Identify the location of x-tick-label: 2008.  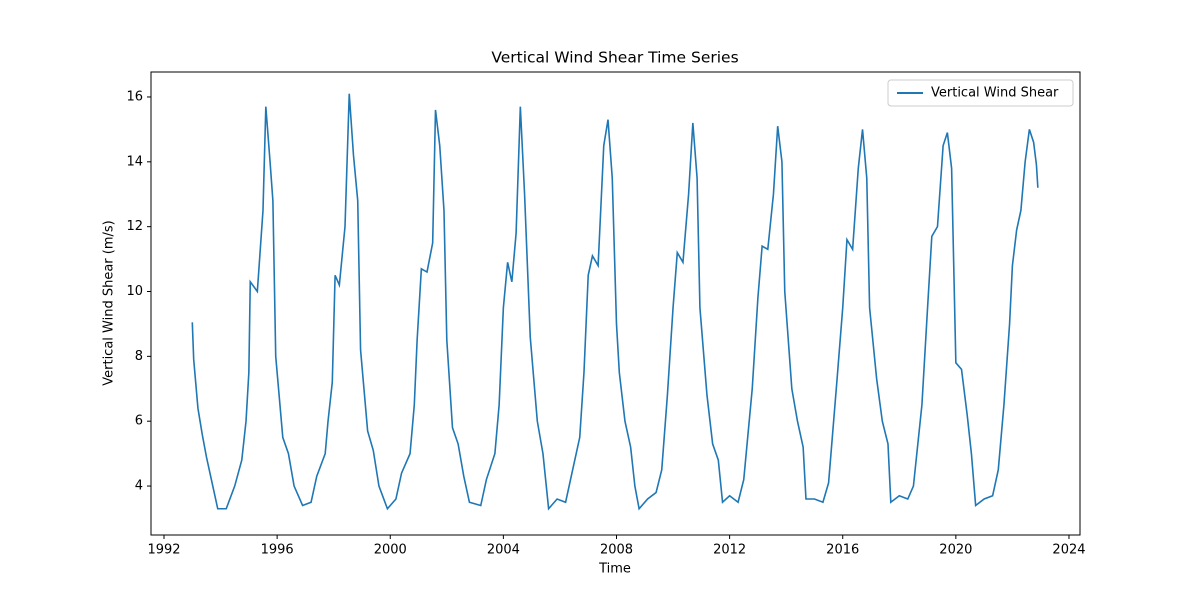
(616, 550).